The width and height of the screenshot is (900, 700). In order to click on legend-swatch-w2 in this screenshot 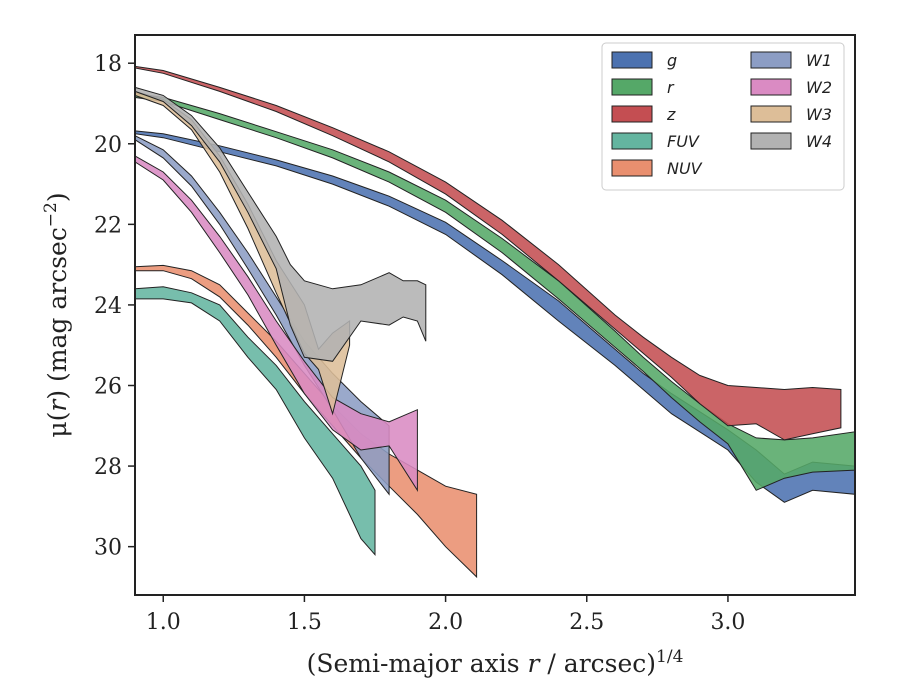, I will do `click(771, 87)`.